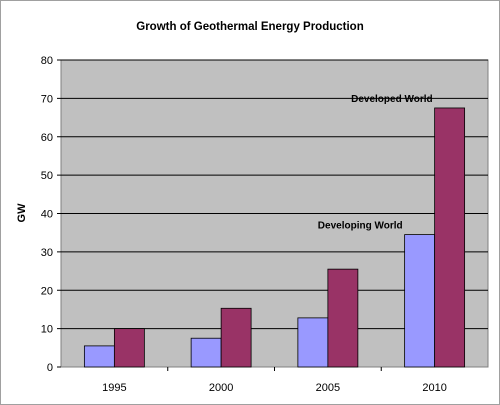 The height and width of the screenshot is (405, 500). I want to click on x-axis-ticks: 1995 2000 2005 2010, so click(274, 380).